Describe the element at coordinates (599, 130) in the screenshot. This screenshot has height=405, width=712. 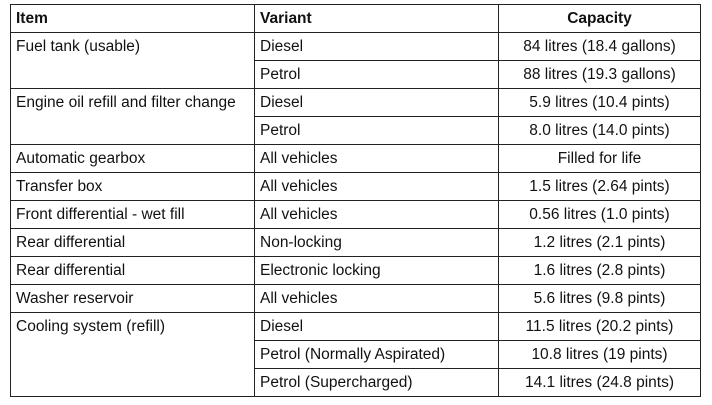
I see `capacity-cell: 8.0 litres (14.0 pints)` at that location.